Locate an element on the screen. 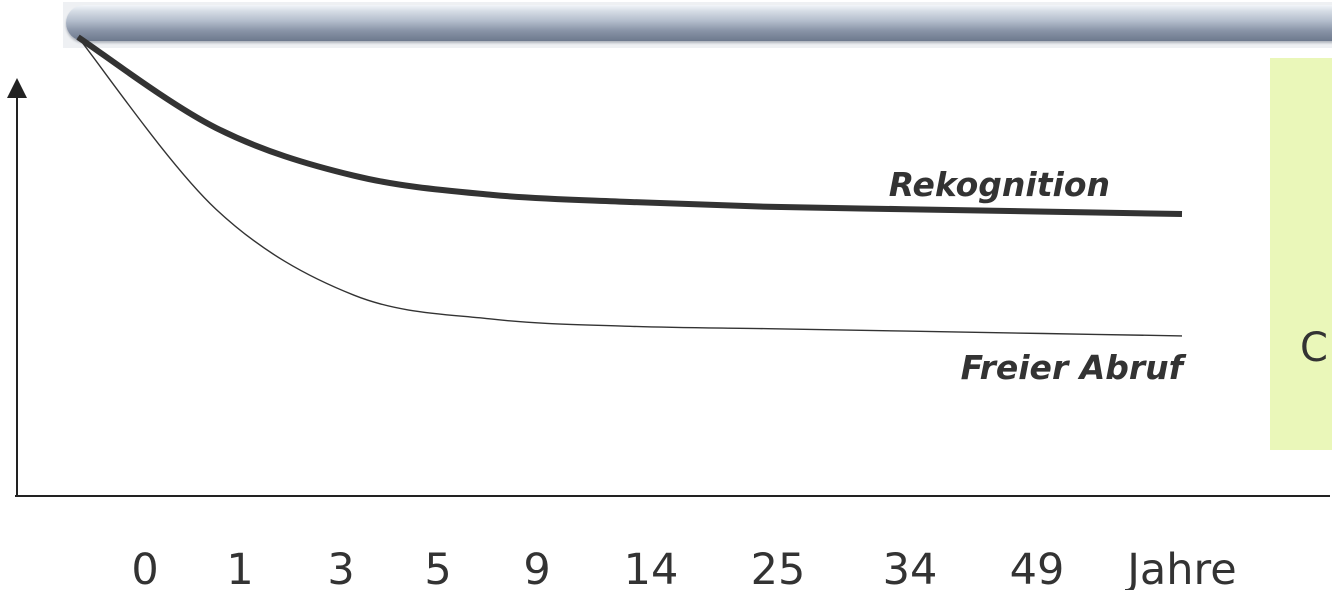 The height and width of the screenshot is (590, 1332). side-panel: C is located at coordinates (1301, 254).